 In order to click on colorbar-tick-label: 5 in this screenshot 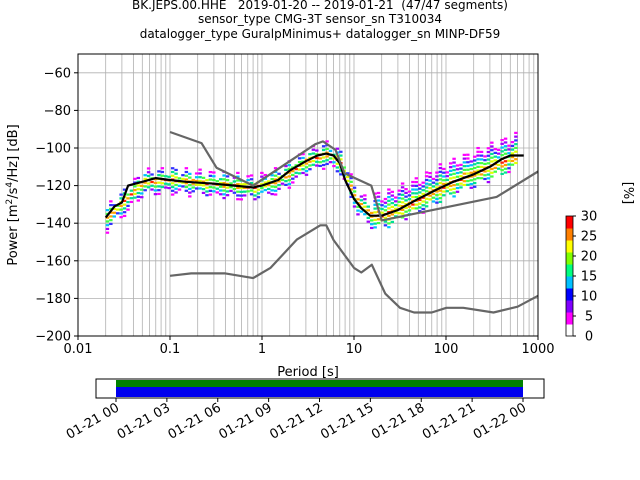, I will do `click(589, 317)`.